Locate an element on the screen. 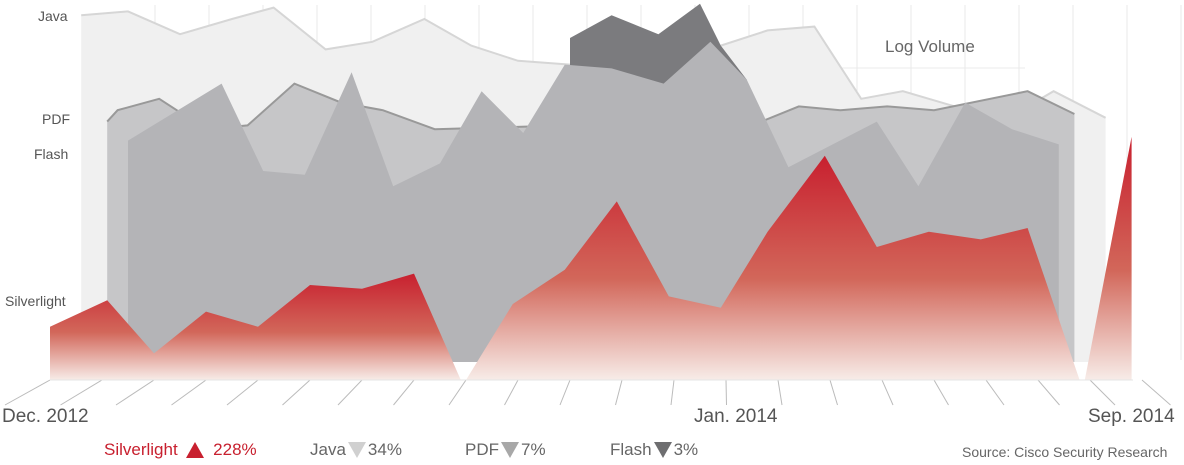 The image size is (1184, 465). y-label-pdf: PDF is located at coordinates (56, 119).